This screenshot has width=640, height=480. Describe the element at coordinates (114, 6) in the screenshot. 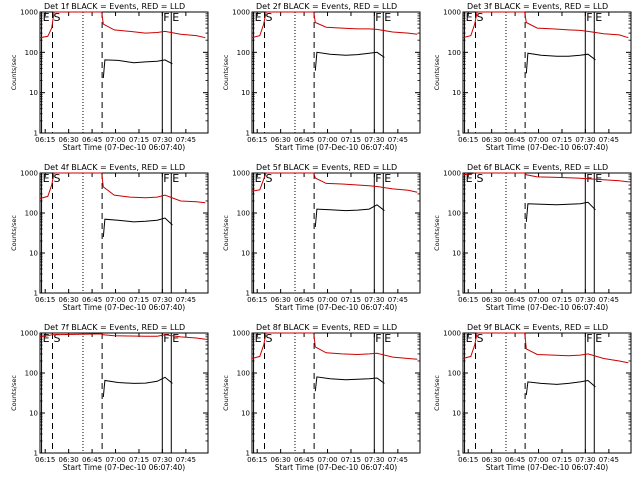

I see `chart-title: Det 1f BLACK = Events, RED = LLD` at that location.